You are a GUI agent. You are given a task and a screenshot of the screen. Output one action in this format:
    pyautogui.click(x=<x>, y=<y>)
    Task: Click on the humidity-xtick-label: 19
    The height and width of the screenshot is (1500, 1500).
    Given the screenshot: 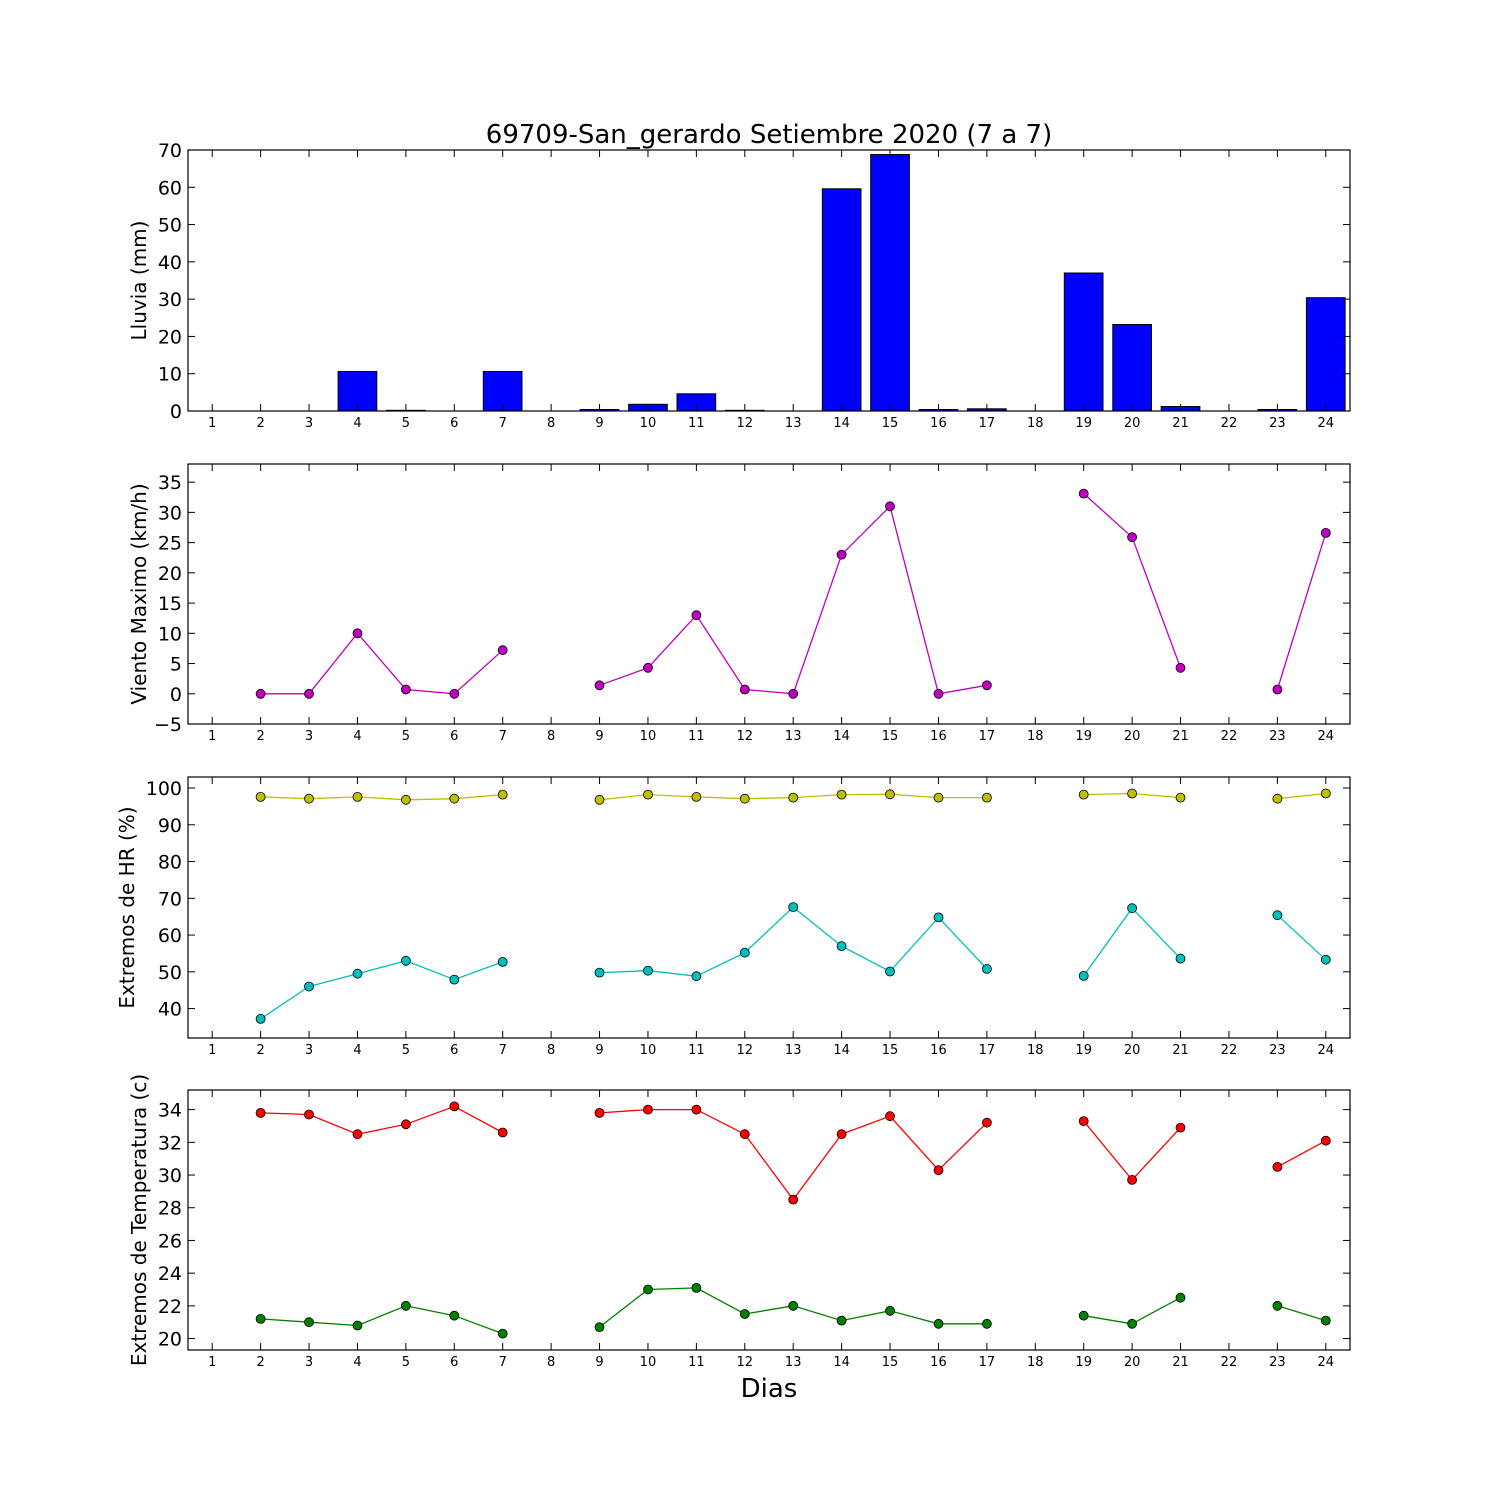 What is the action you would take?
    pyautogui.click(x=1083, y=1050)
    